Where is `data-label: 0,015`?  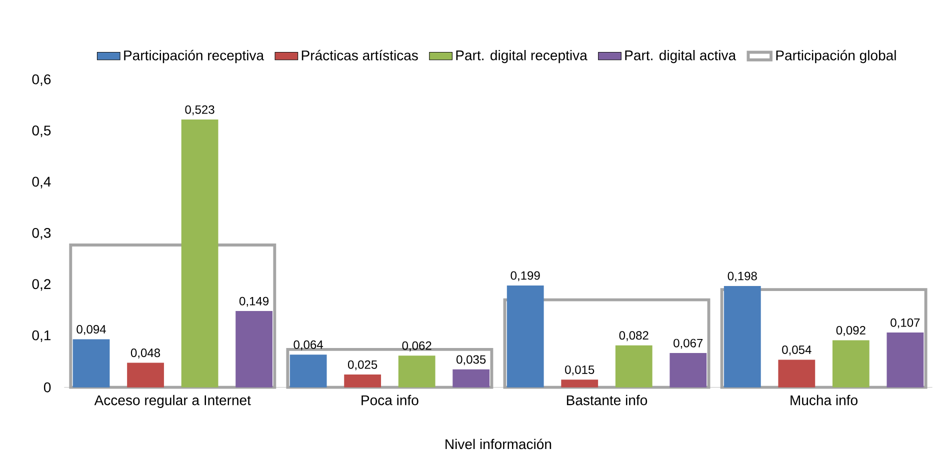
data-label: 0,015 is located at coordinates (579, 371).